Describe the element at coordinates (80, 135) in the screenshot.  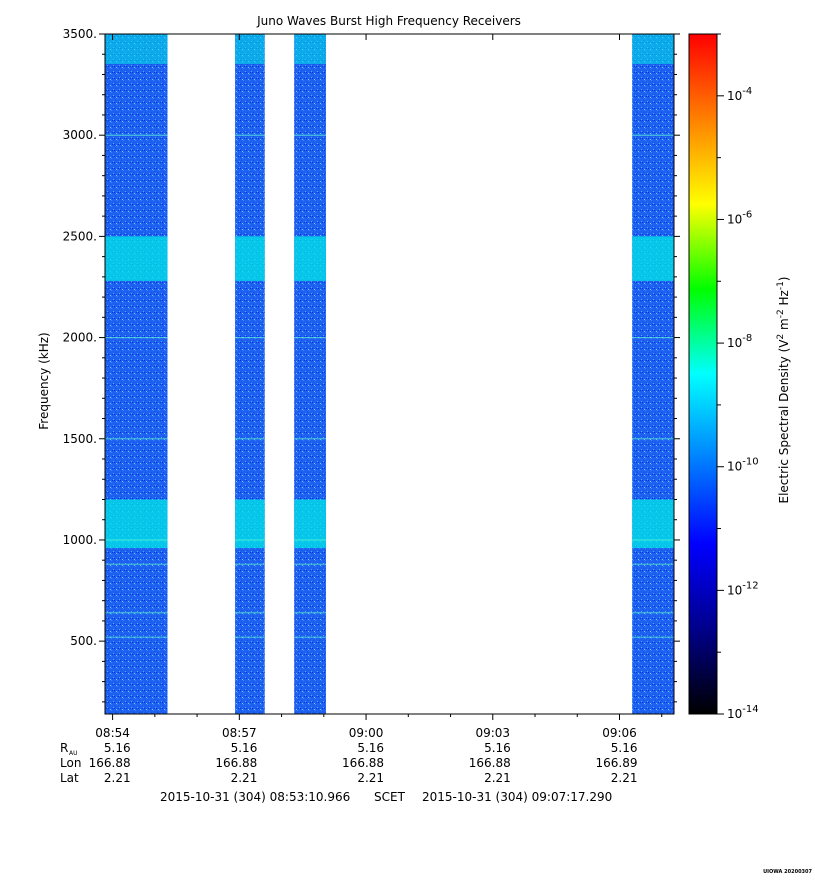
I see `y-tick-label: 3000.` at that location.